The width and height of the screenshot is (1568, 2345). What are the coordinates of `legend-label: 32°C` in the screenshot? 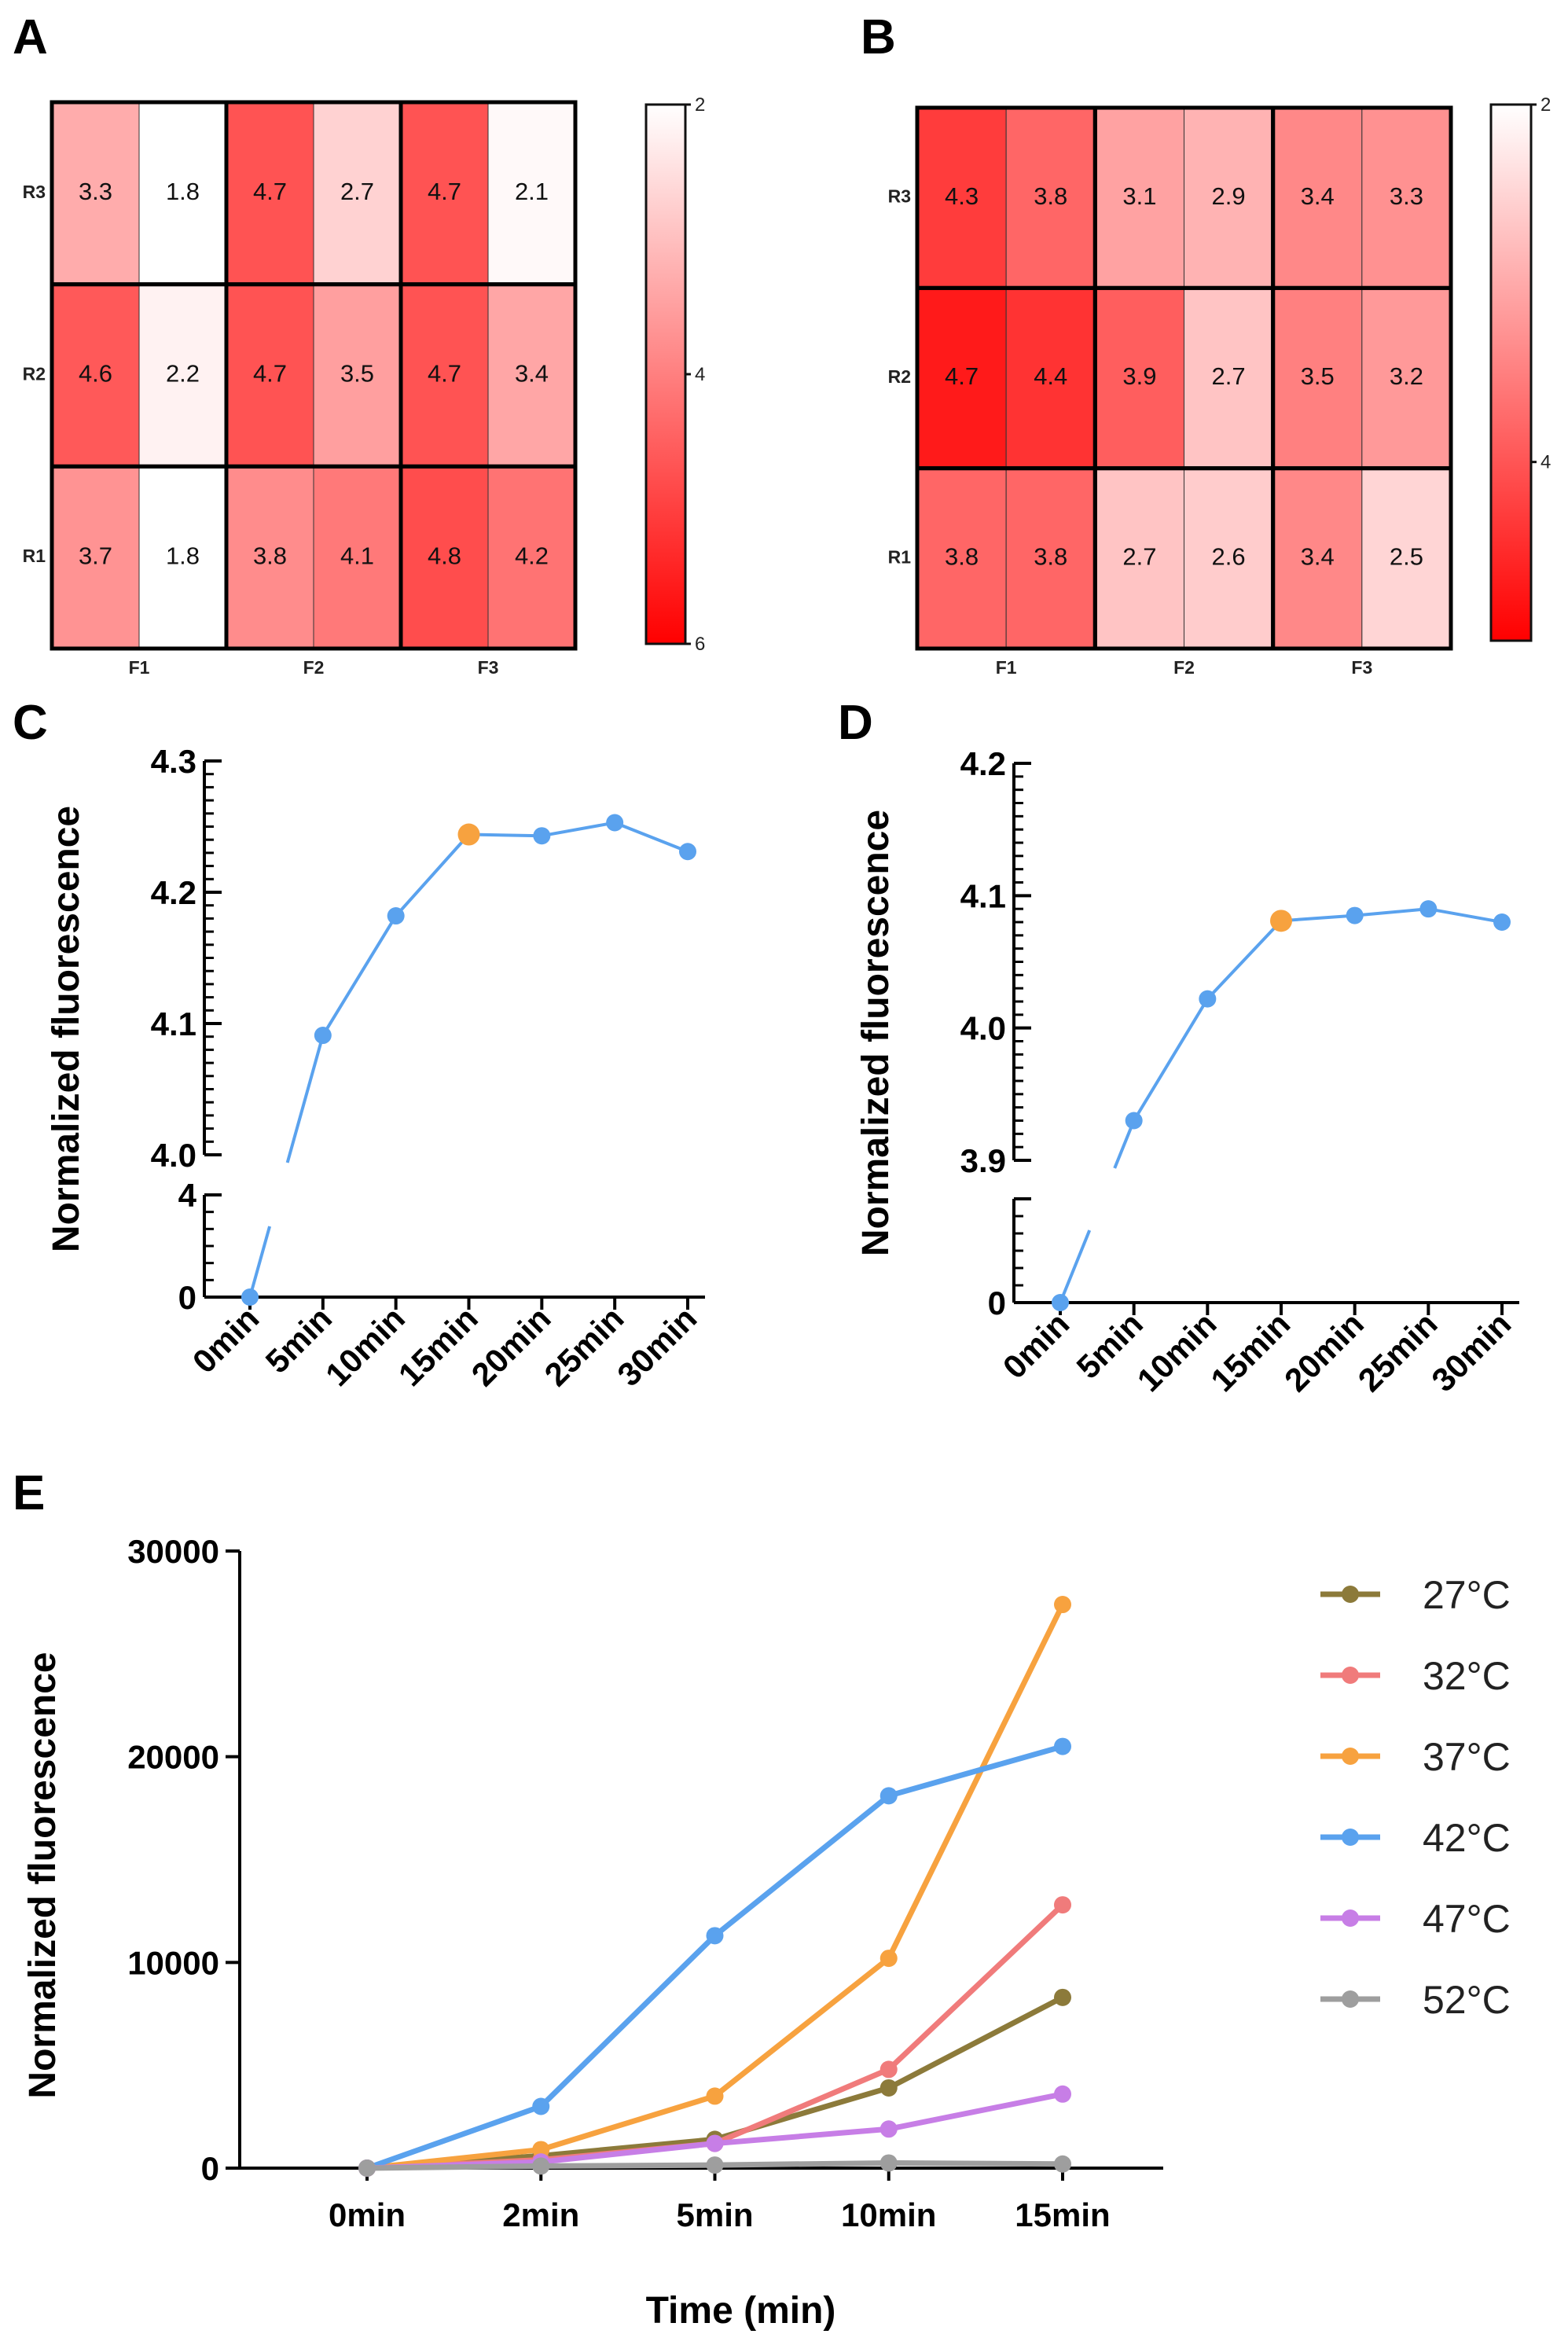 It's located at (1467, 1676).